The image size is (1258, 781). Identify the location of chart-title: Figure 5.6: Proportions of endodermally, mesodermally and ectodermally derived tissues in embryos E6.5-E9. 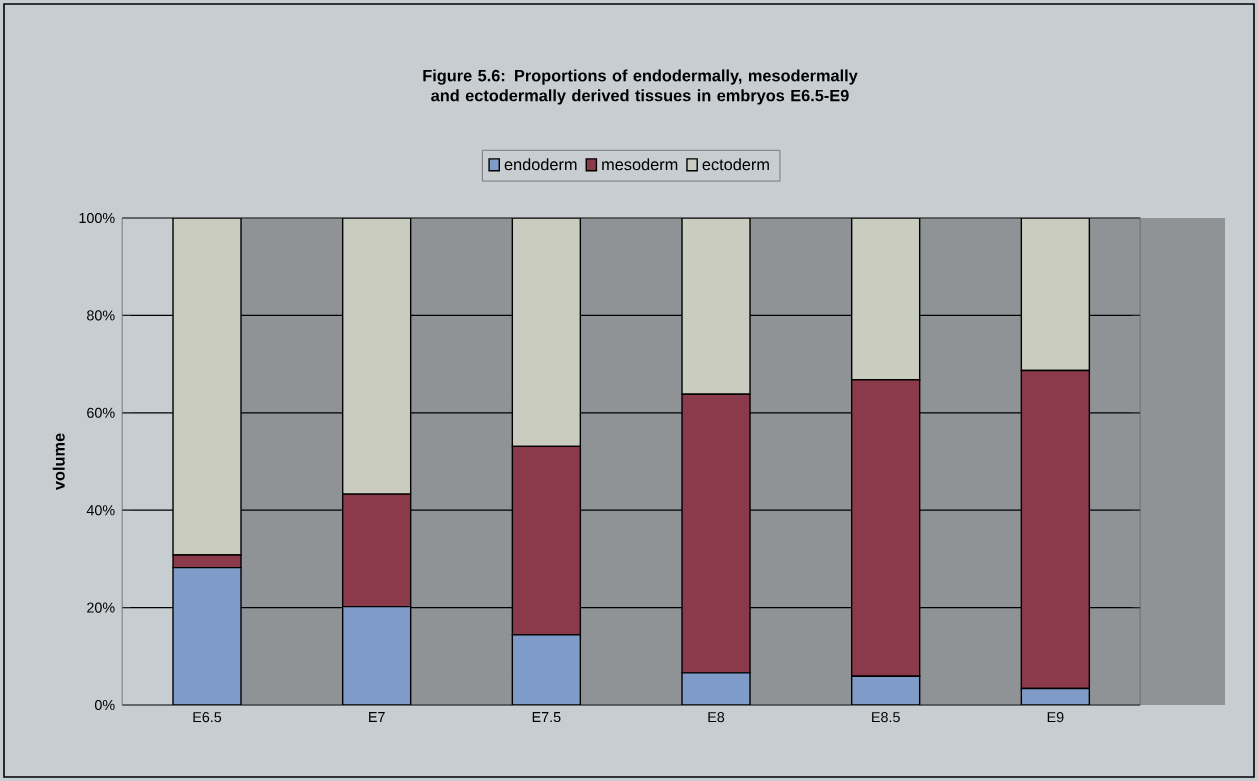
(640, 87).